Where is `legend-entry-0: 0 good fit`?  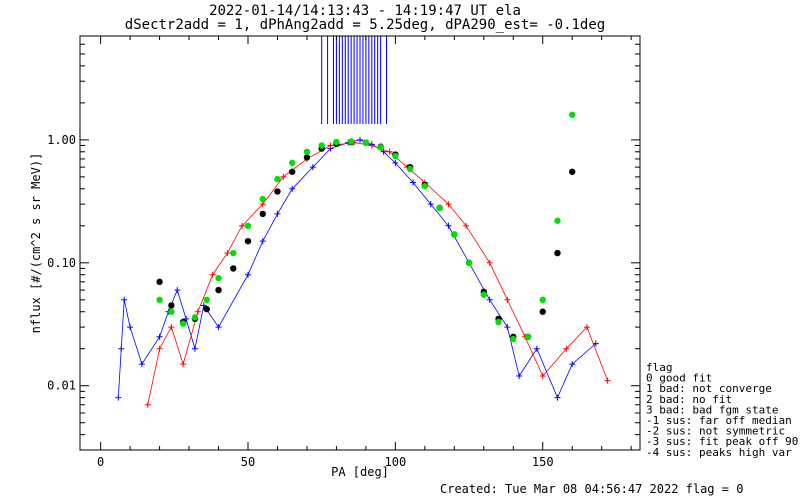
legend-entry-0: 0 good fit is located at coordinates (679, 378).